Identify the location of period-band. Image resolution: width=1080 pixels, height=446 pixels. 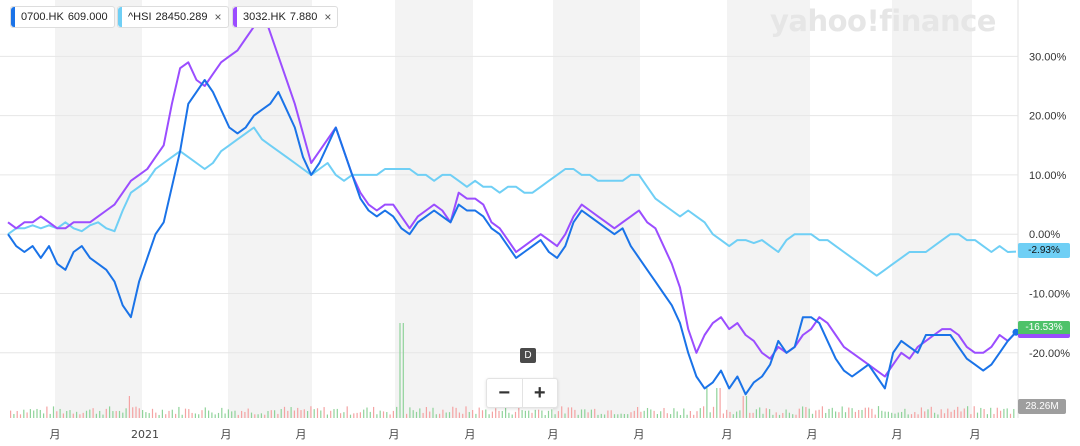
(768, 209).